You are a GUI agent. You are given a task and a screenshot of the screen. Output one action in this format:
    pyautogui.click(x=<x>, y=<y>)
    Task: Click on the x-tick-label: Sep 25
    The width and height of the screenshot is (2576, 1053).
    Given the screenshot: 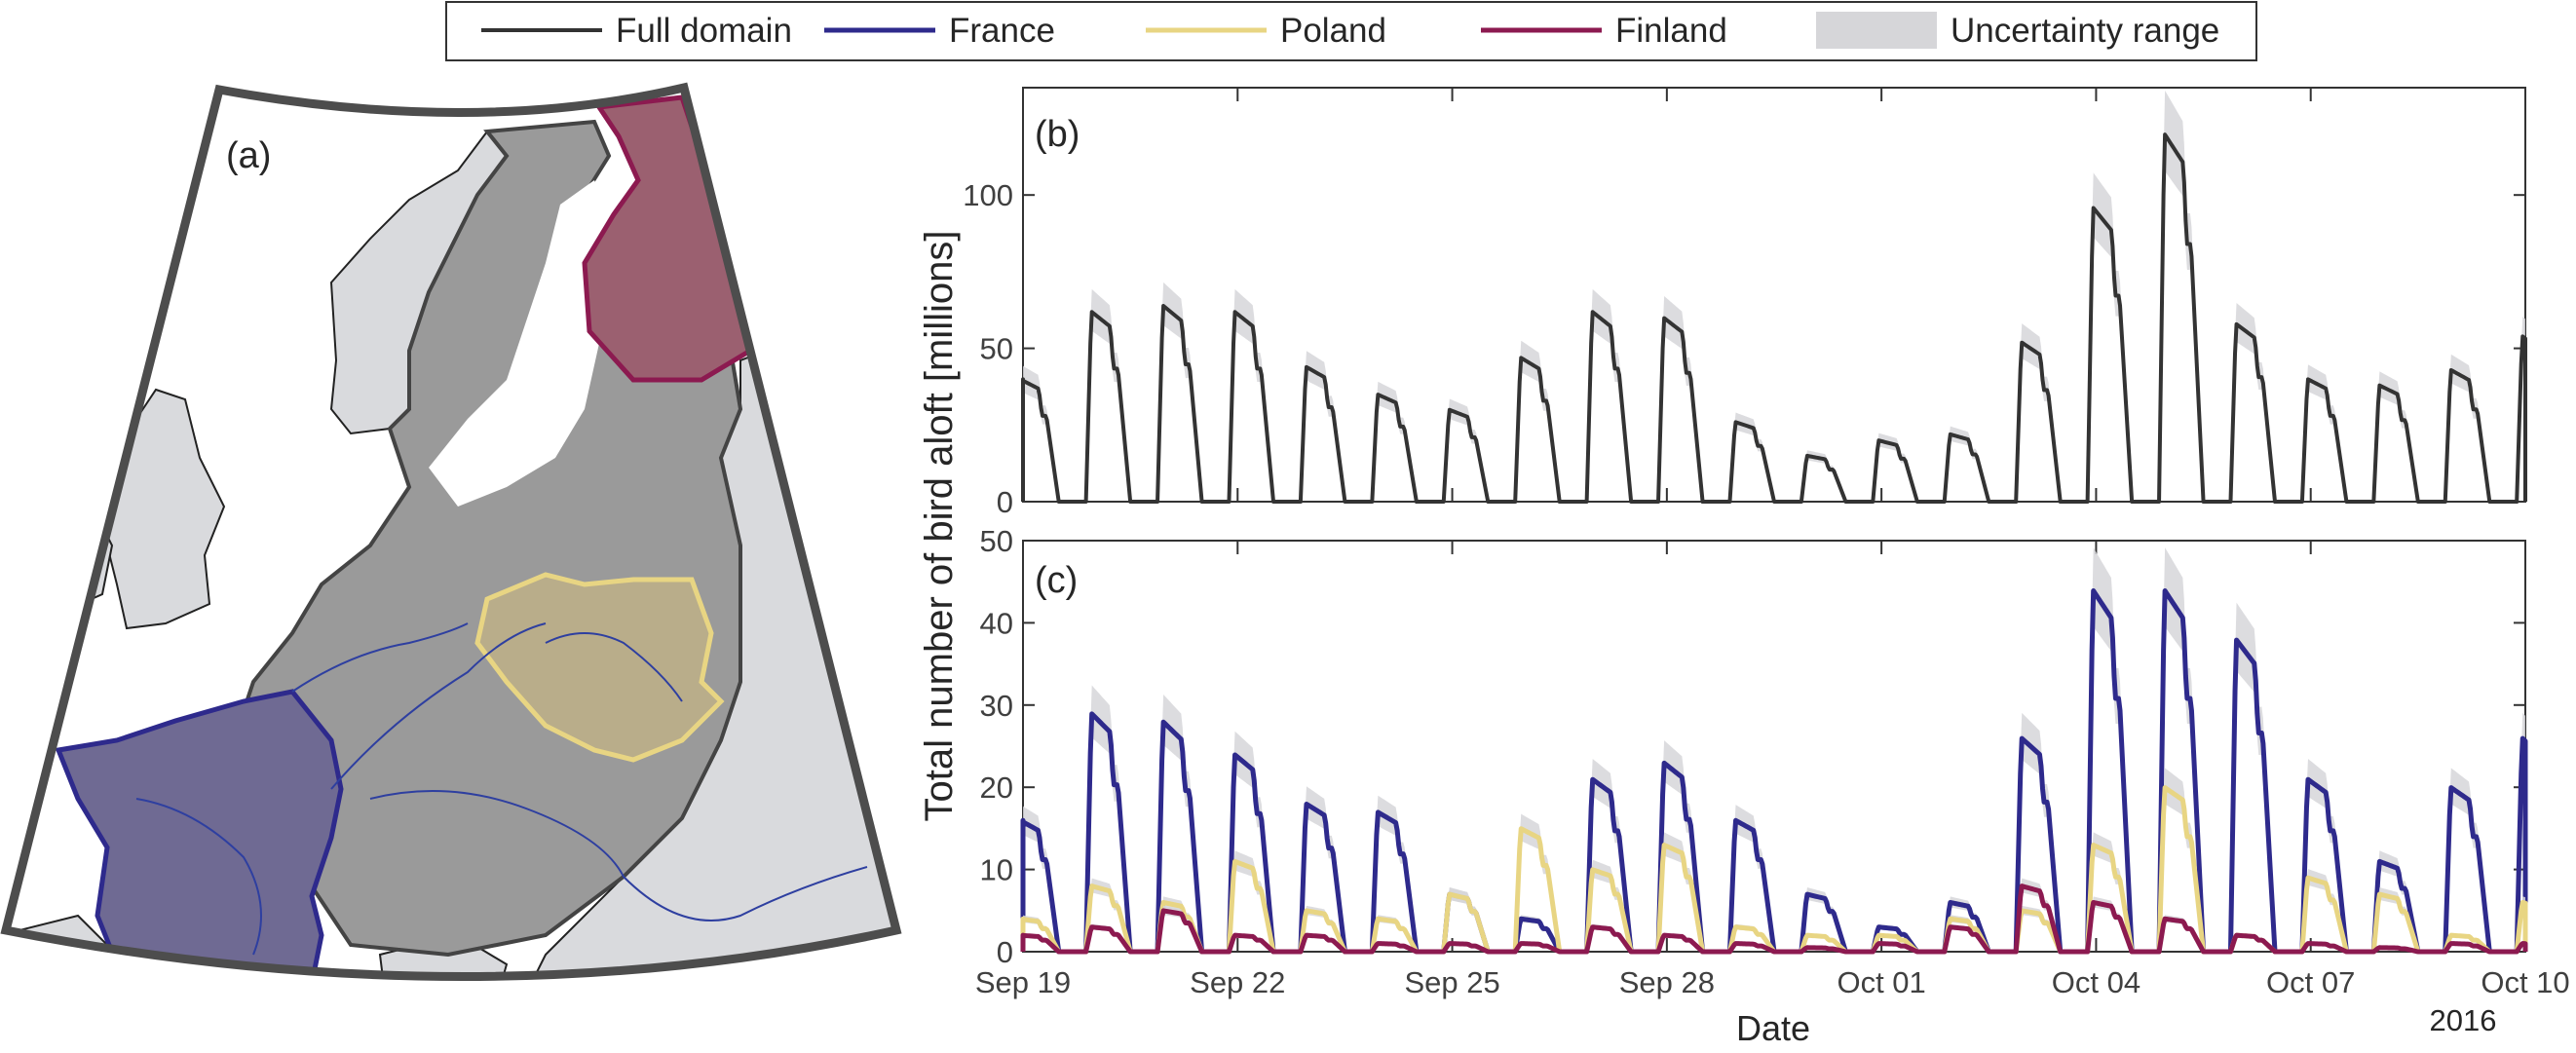 What is the action you would take?
    pyautogui.click(x=1451, y=982)
    